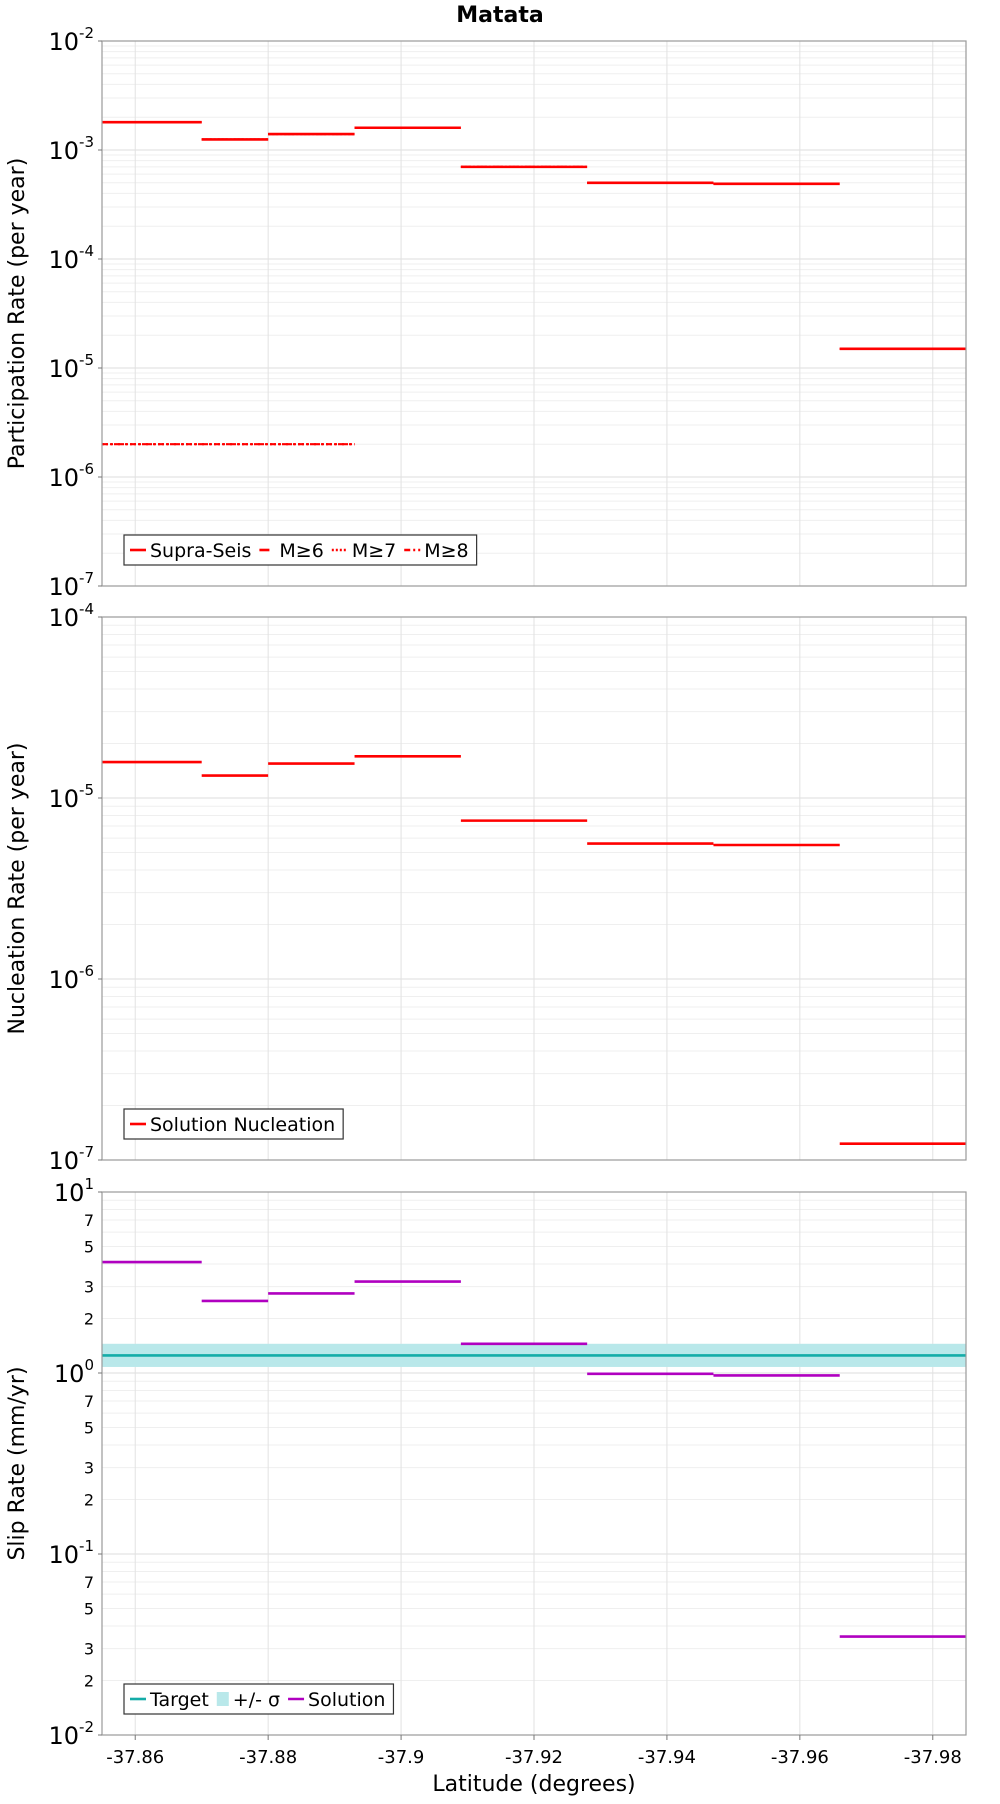 Image resolution: width=1000 pixels, height=1804 pixels. Describe the element at coordinates (533, 1784) in the screenshot. I see `x-axis-label: Latitude (degrees)` at that location.